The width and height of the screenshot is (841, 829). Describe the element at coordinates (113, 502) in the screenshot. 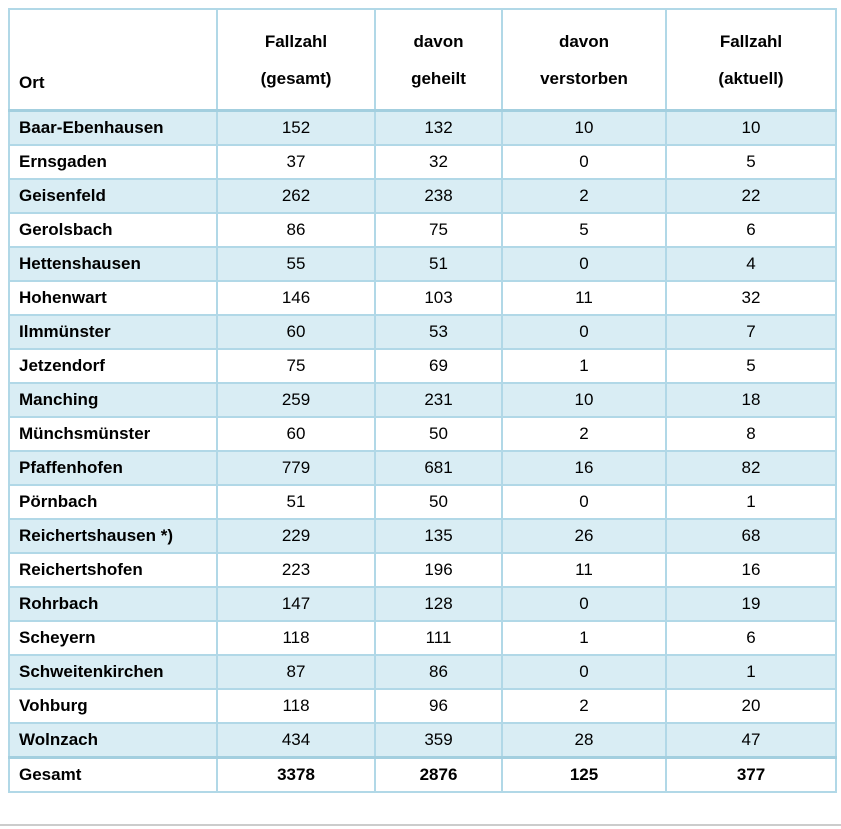

I see `ort-cell: Pörnbach` at that location.